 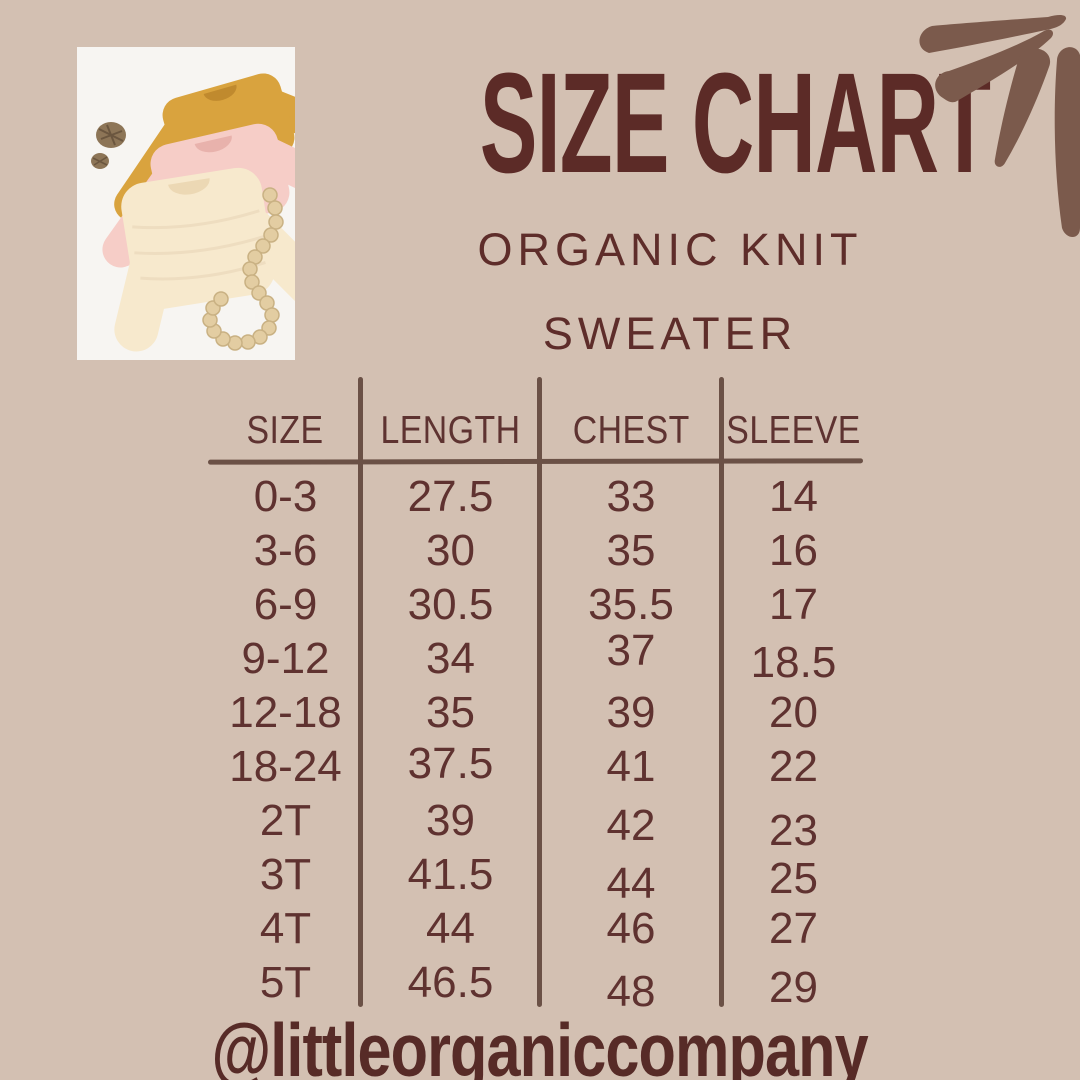 I want to click on cell-sleeve: 20, so click(x=793, y=712).